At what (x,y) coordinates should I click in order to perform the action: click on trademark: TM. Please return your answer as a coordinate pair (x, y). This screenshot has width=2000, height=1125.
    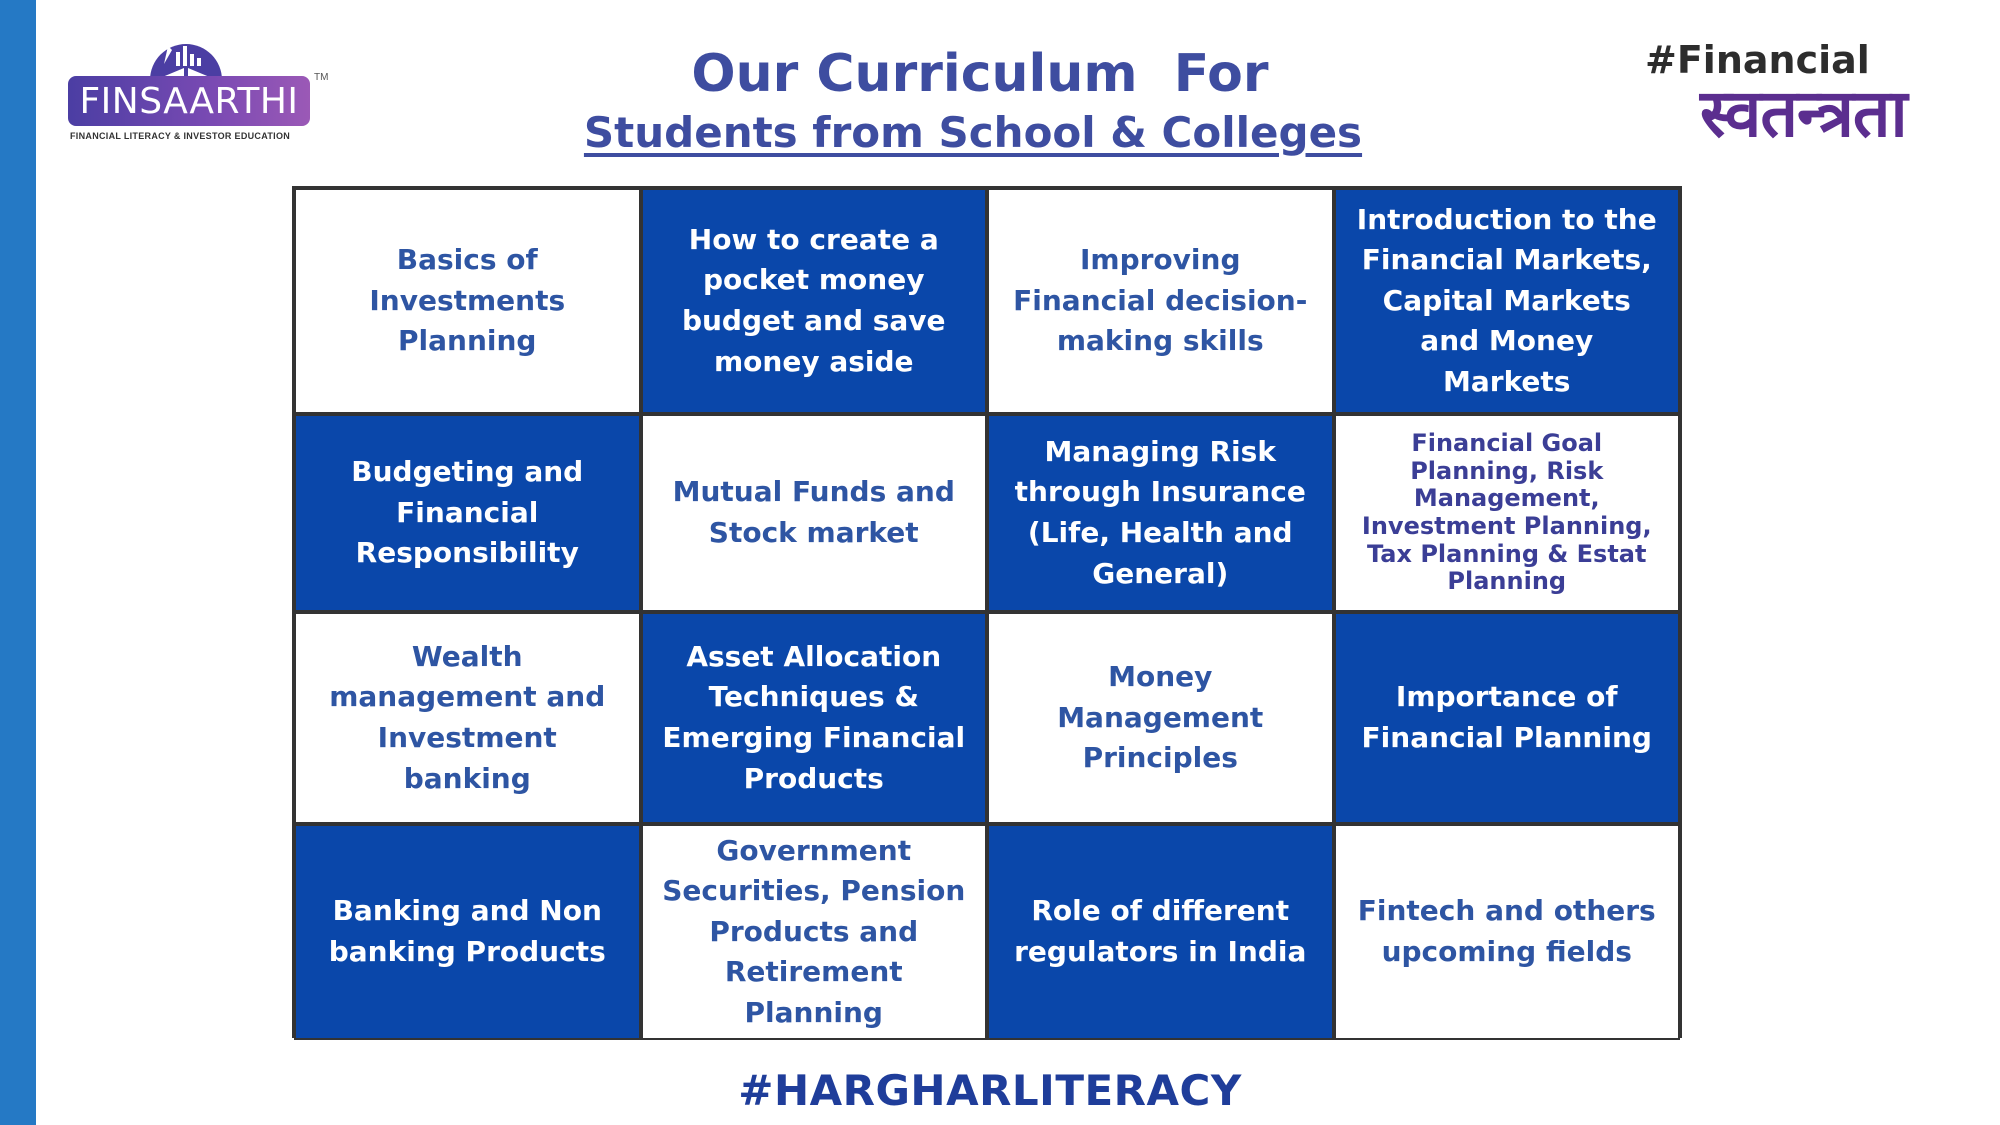
    Looking at the image, I should click on (321, 77).